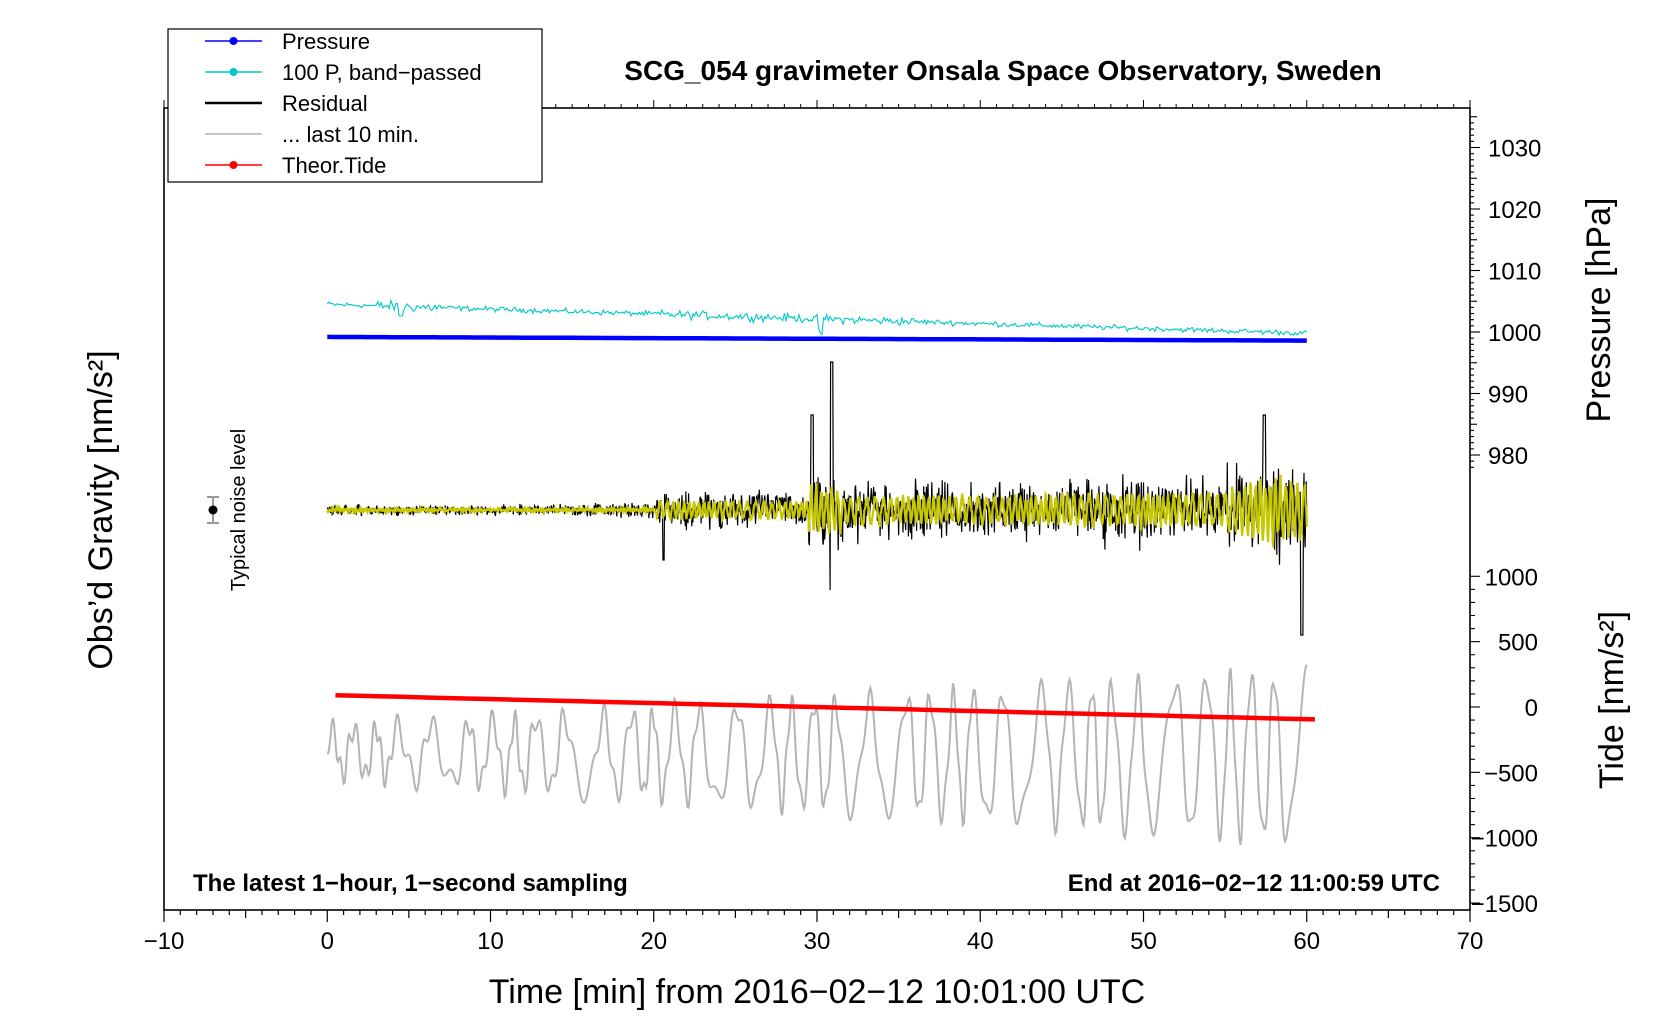 The width and height of the screenshot is (1660, 1020). I want to click on note-end-time: End at 2016−02−12 11:00:59 UTC, so click(1254, 883).